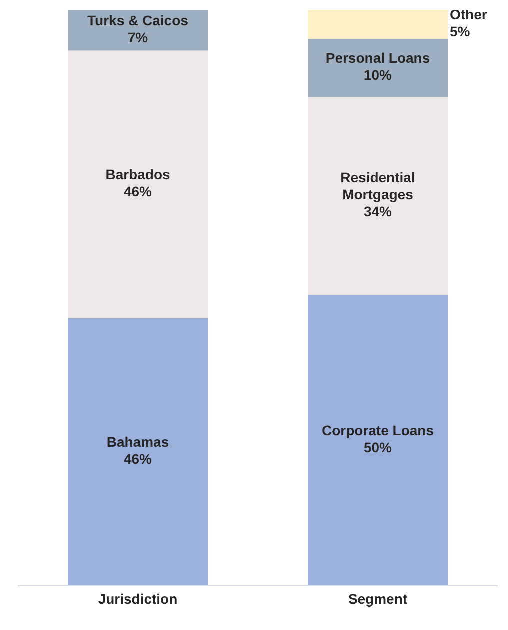 The image size is (508, 630). Describe the element at coordinates (138, 174) in the screenshot. I see `series-label: Barbados` at that location.